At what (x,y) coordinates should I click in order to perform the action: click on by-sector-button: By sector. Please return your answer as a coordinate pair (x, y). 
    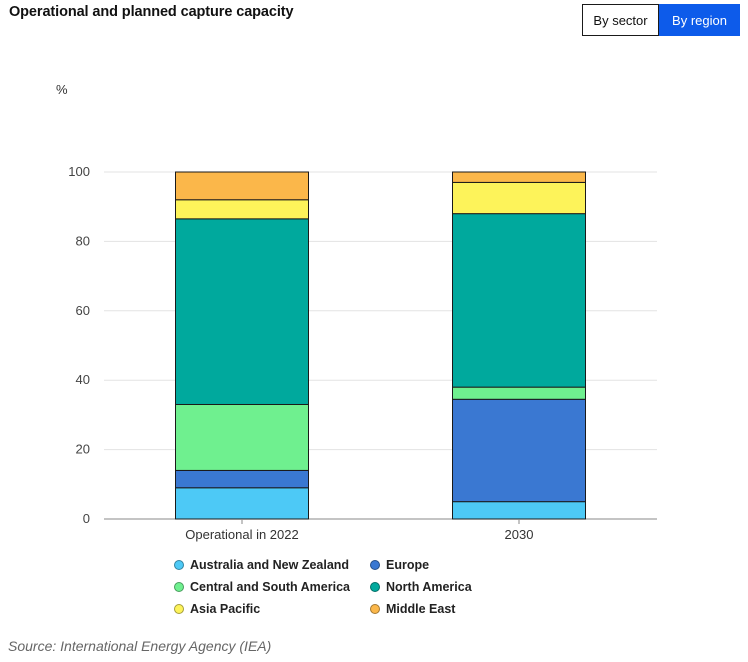
    Looking at the image, I should click on (620, 20).